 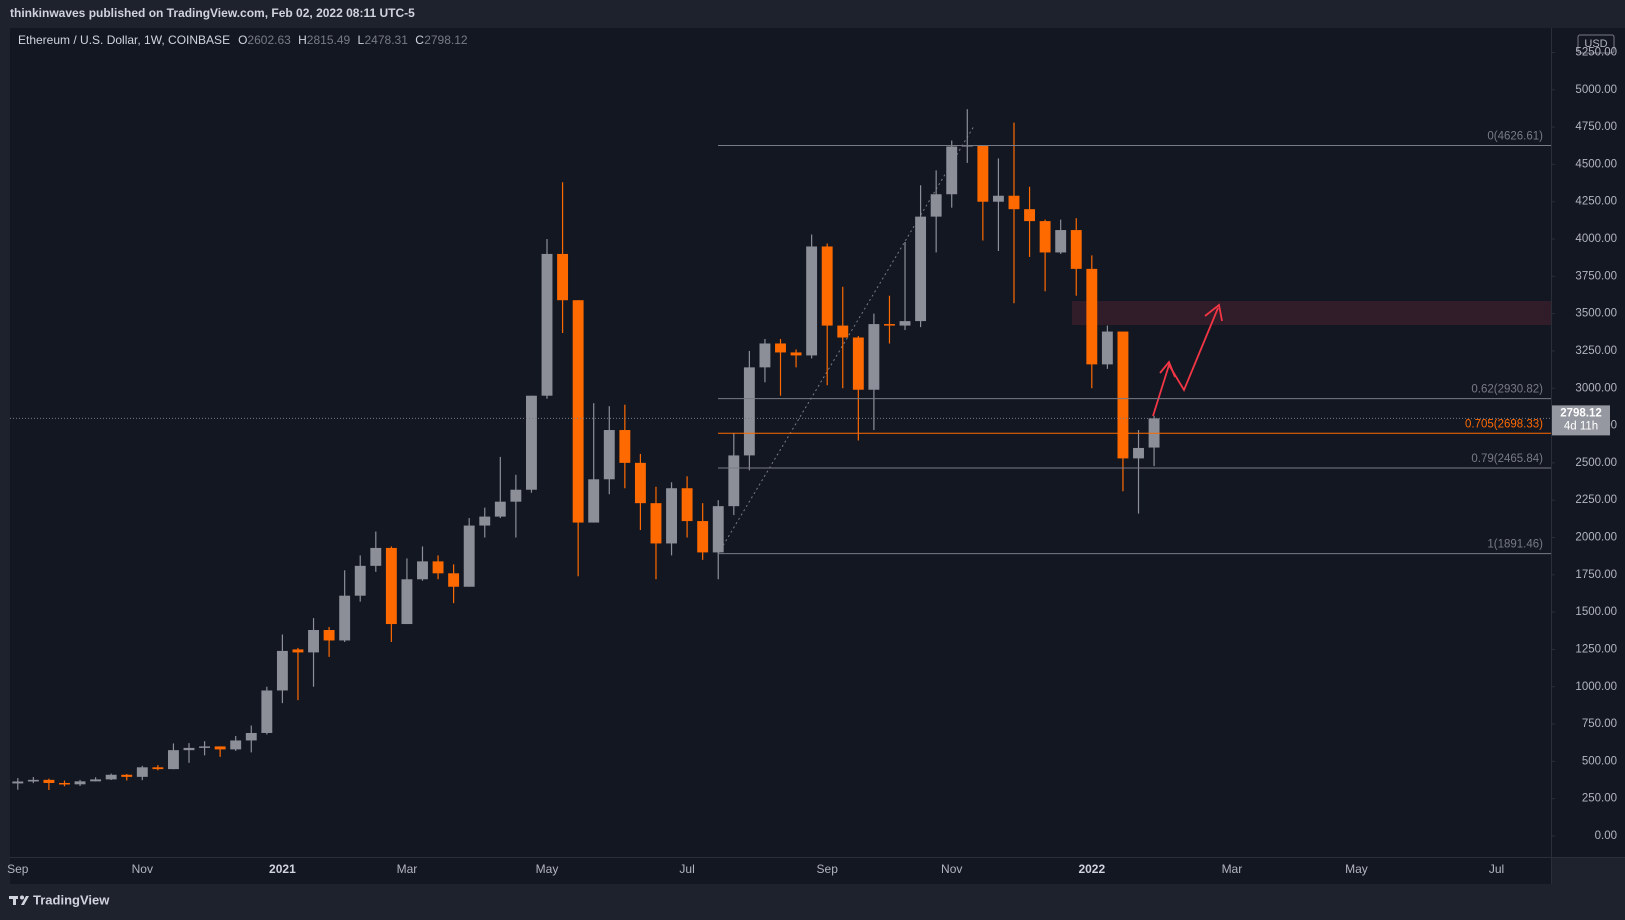 What do you see at coordinates (1596, 575) in the screenshot?
I see `y-tick-label: 1750.00` at bounding box center [1596, 575].